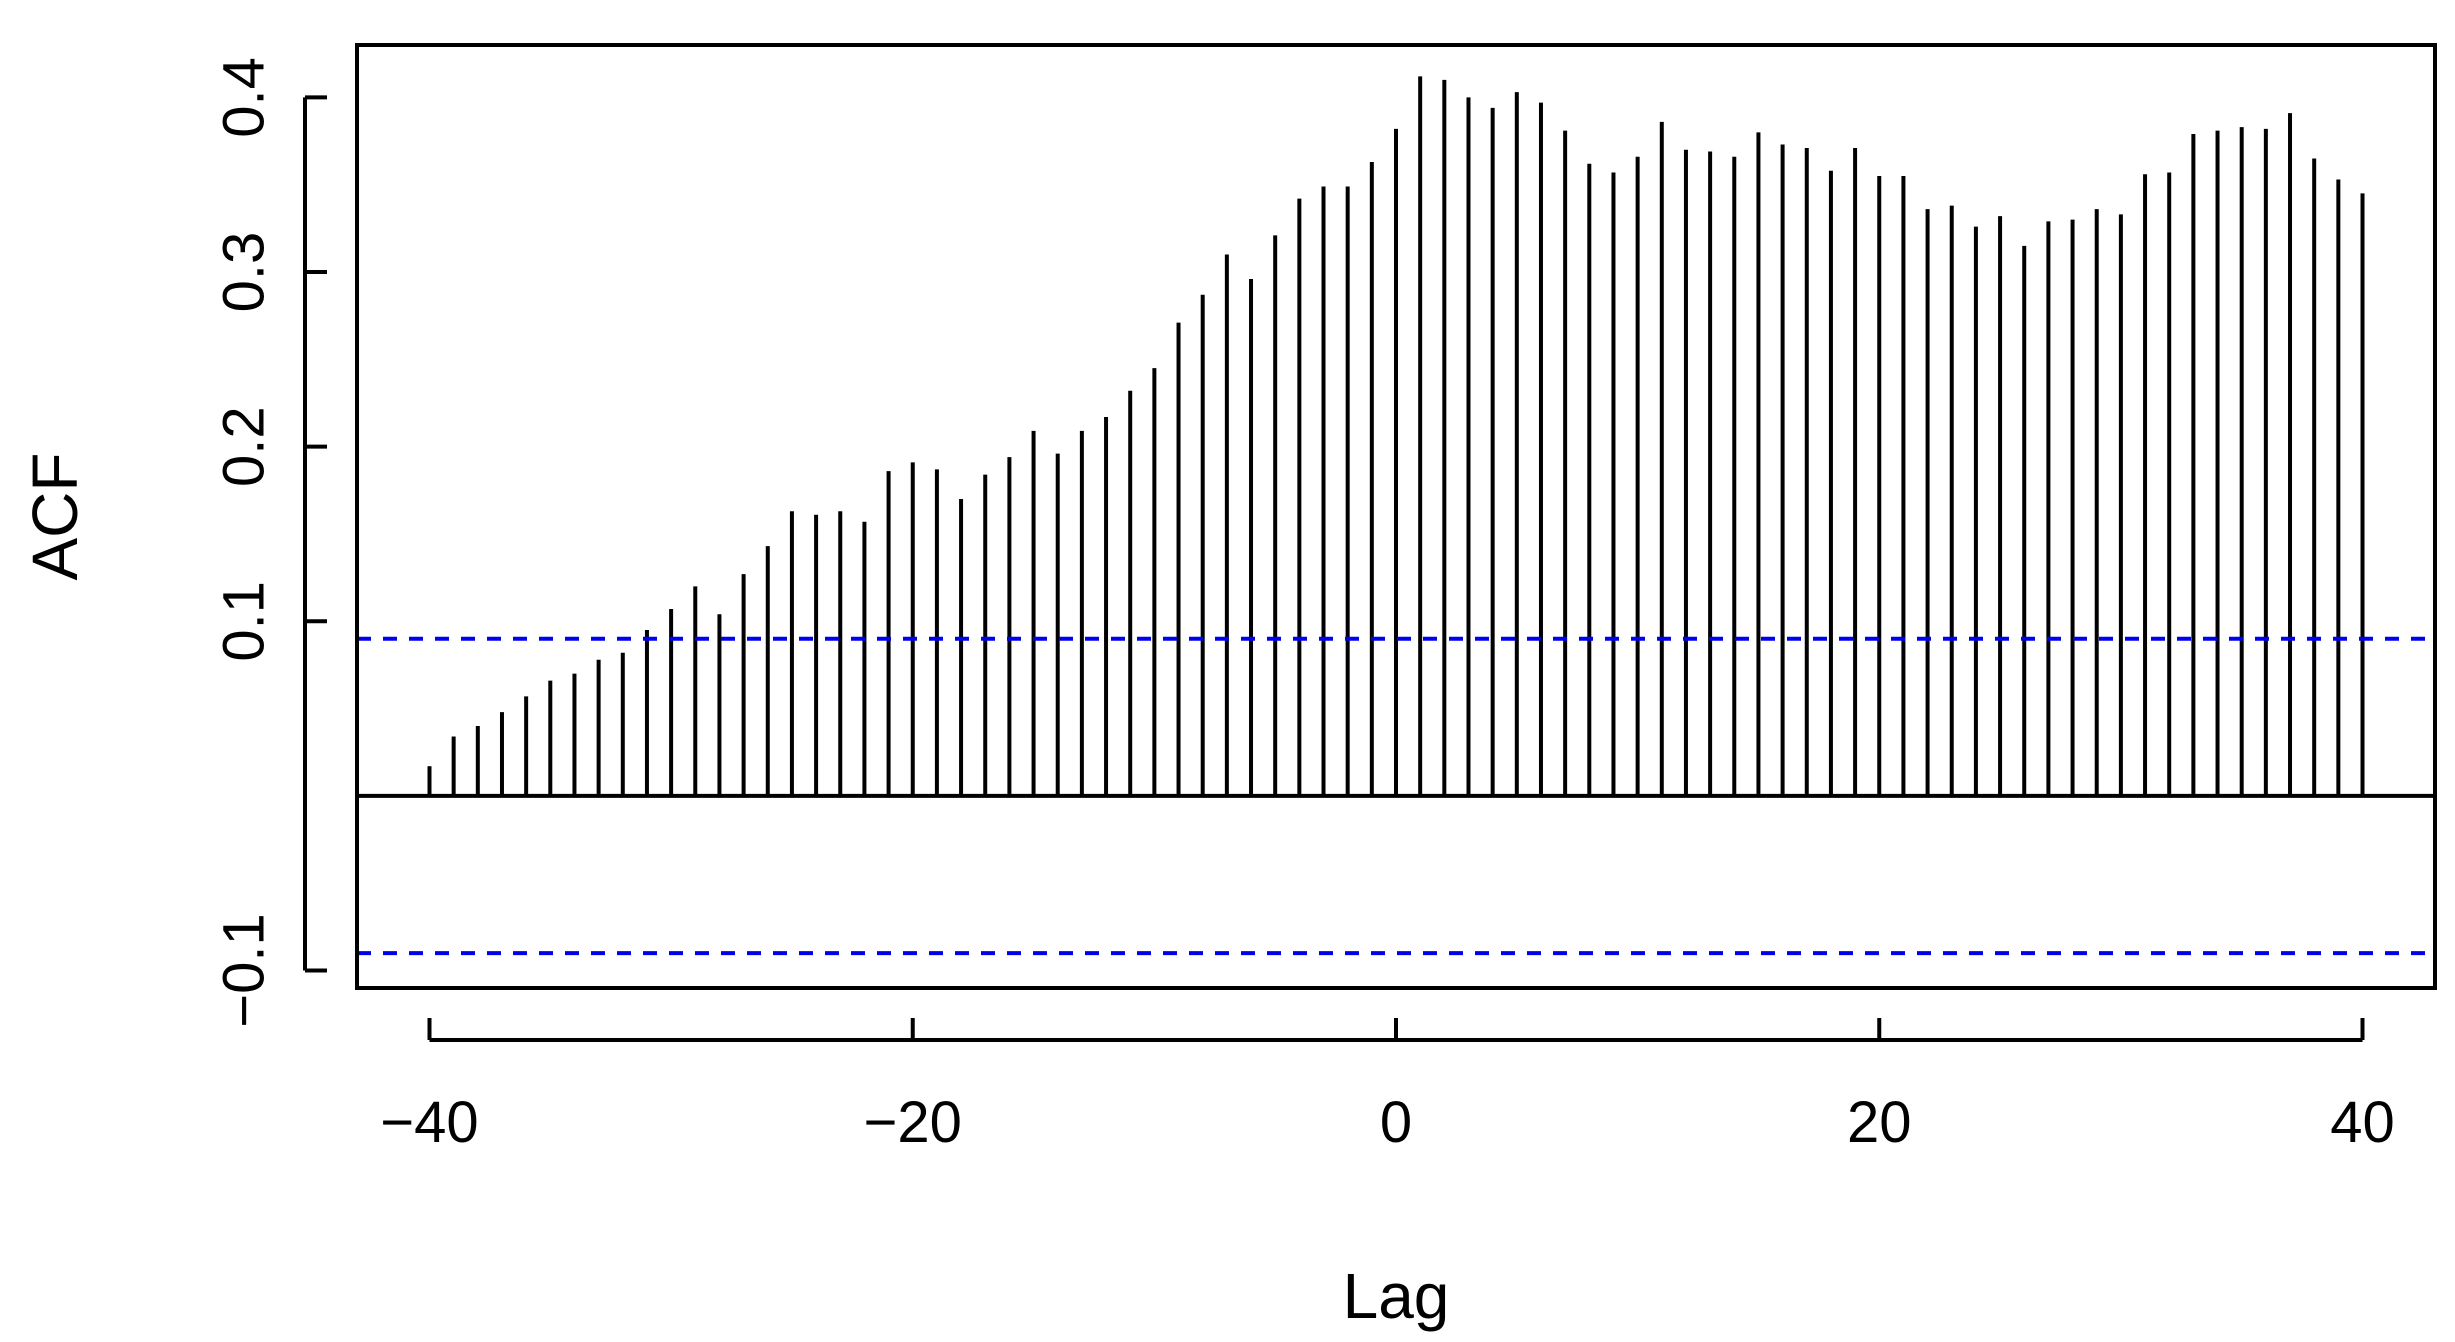  I want to click on x-tick-label: 0, so click(1396, 1122).